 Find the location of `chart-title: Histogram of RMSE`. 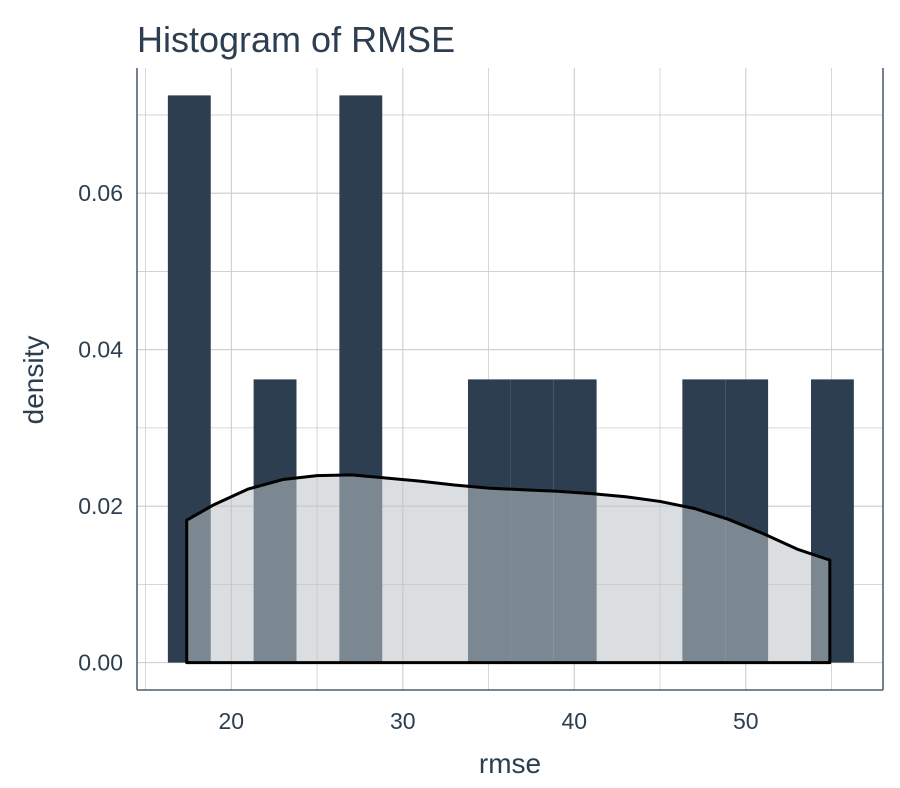

chart-title: Histogram of RMSE is located at coordinates (296, 39).